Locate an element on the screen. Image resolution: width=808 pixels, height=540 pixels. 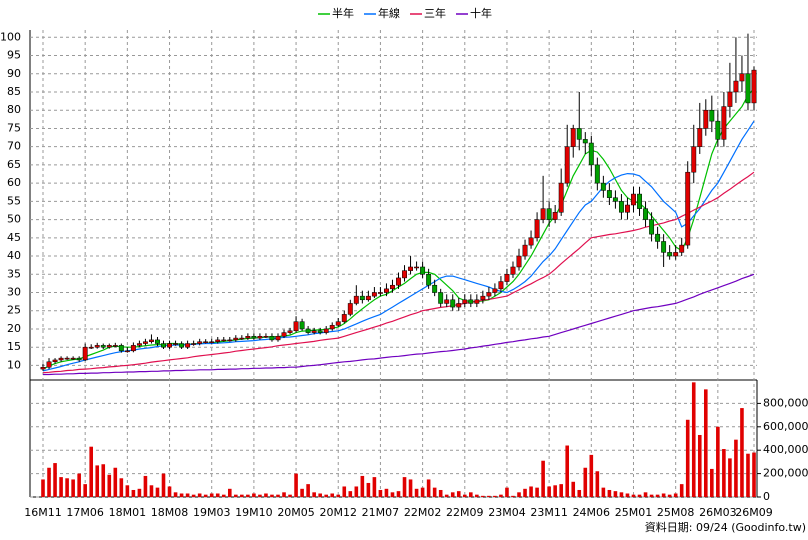
y-tick-label: 15 is located at coordinates (14, 346).